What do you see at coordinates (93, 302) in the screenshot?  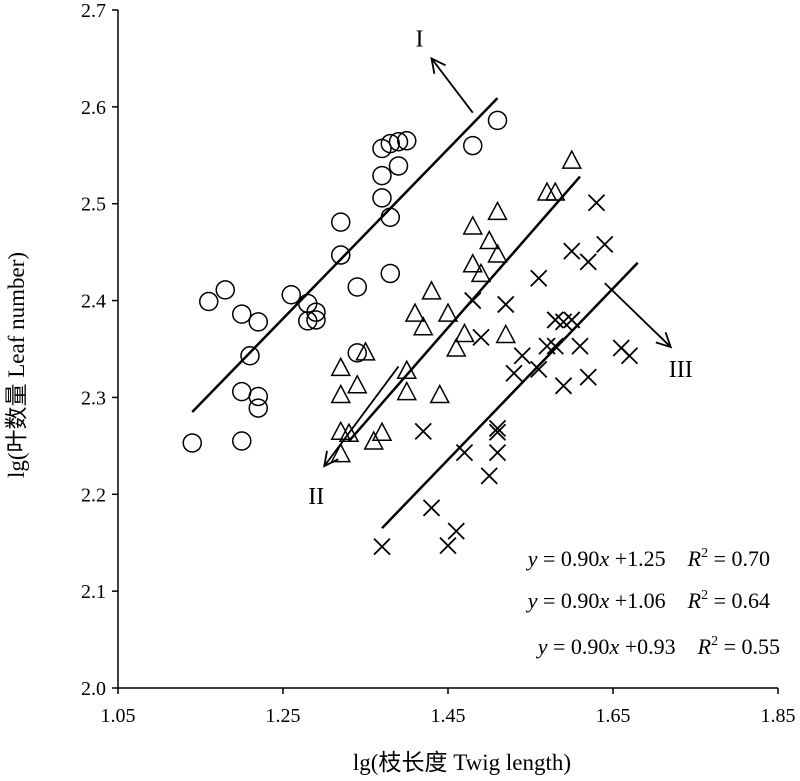 I see `y-tick-label: 2.4` at bounding box center [93, 302].